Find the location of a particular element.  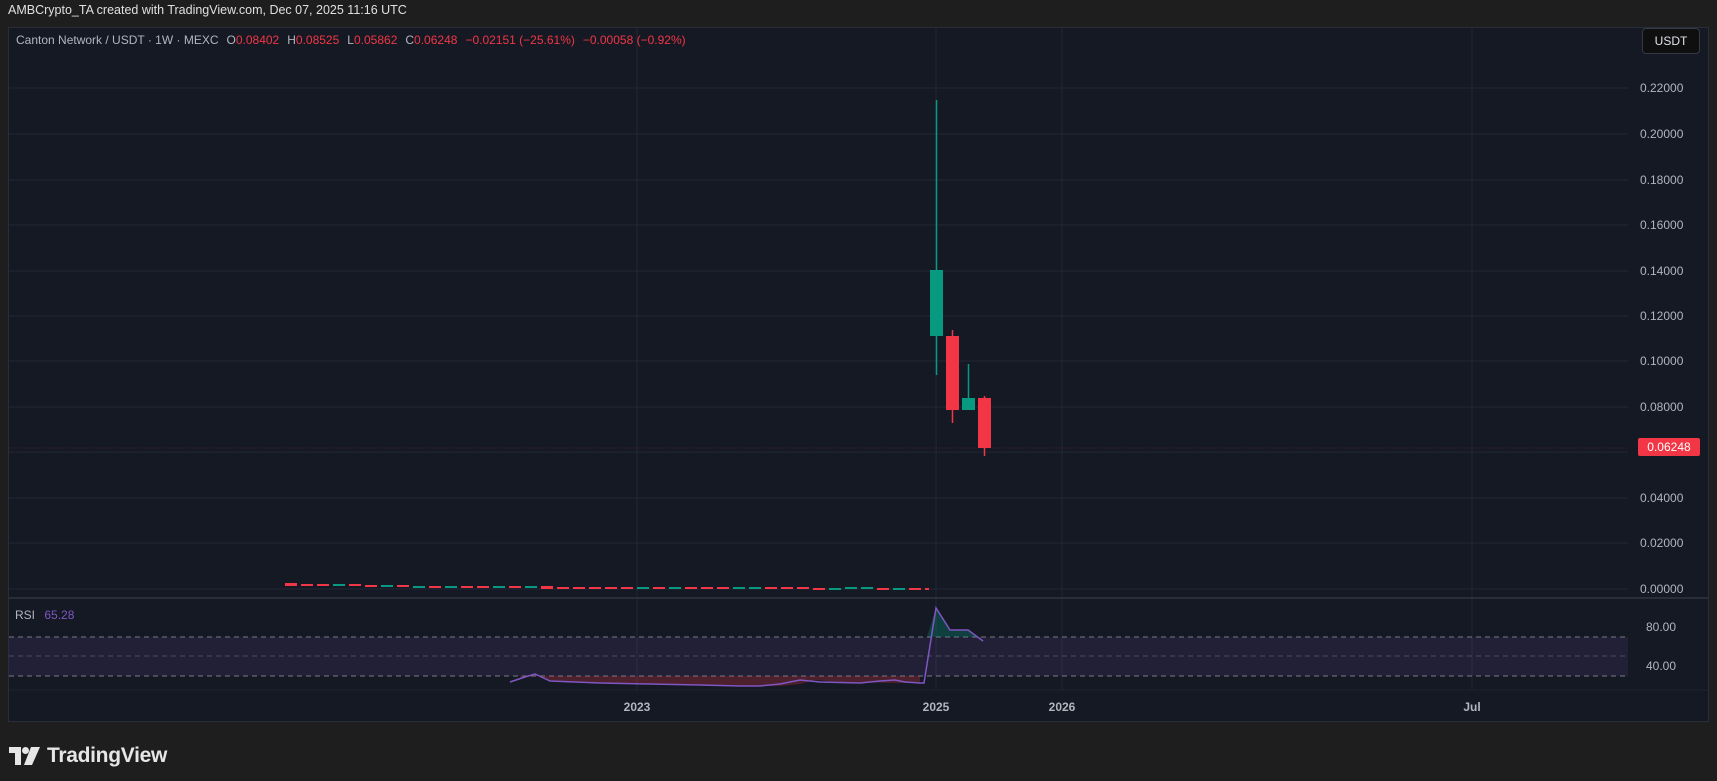

time-axis: 2023 2025 2026 Jul is located at coordinates (1052, 707).